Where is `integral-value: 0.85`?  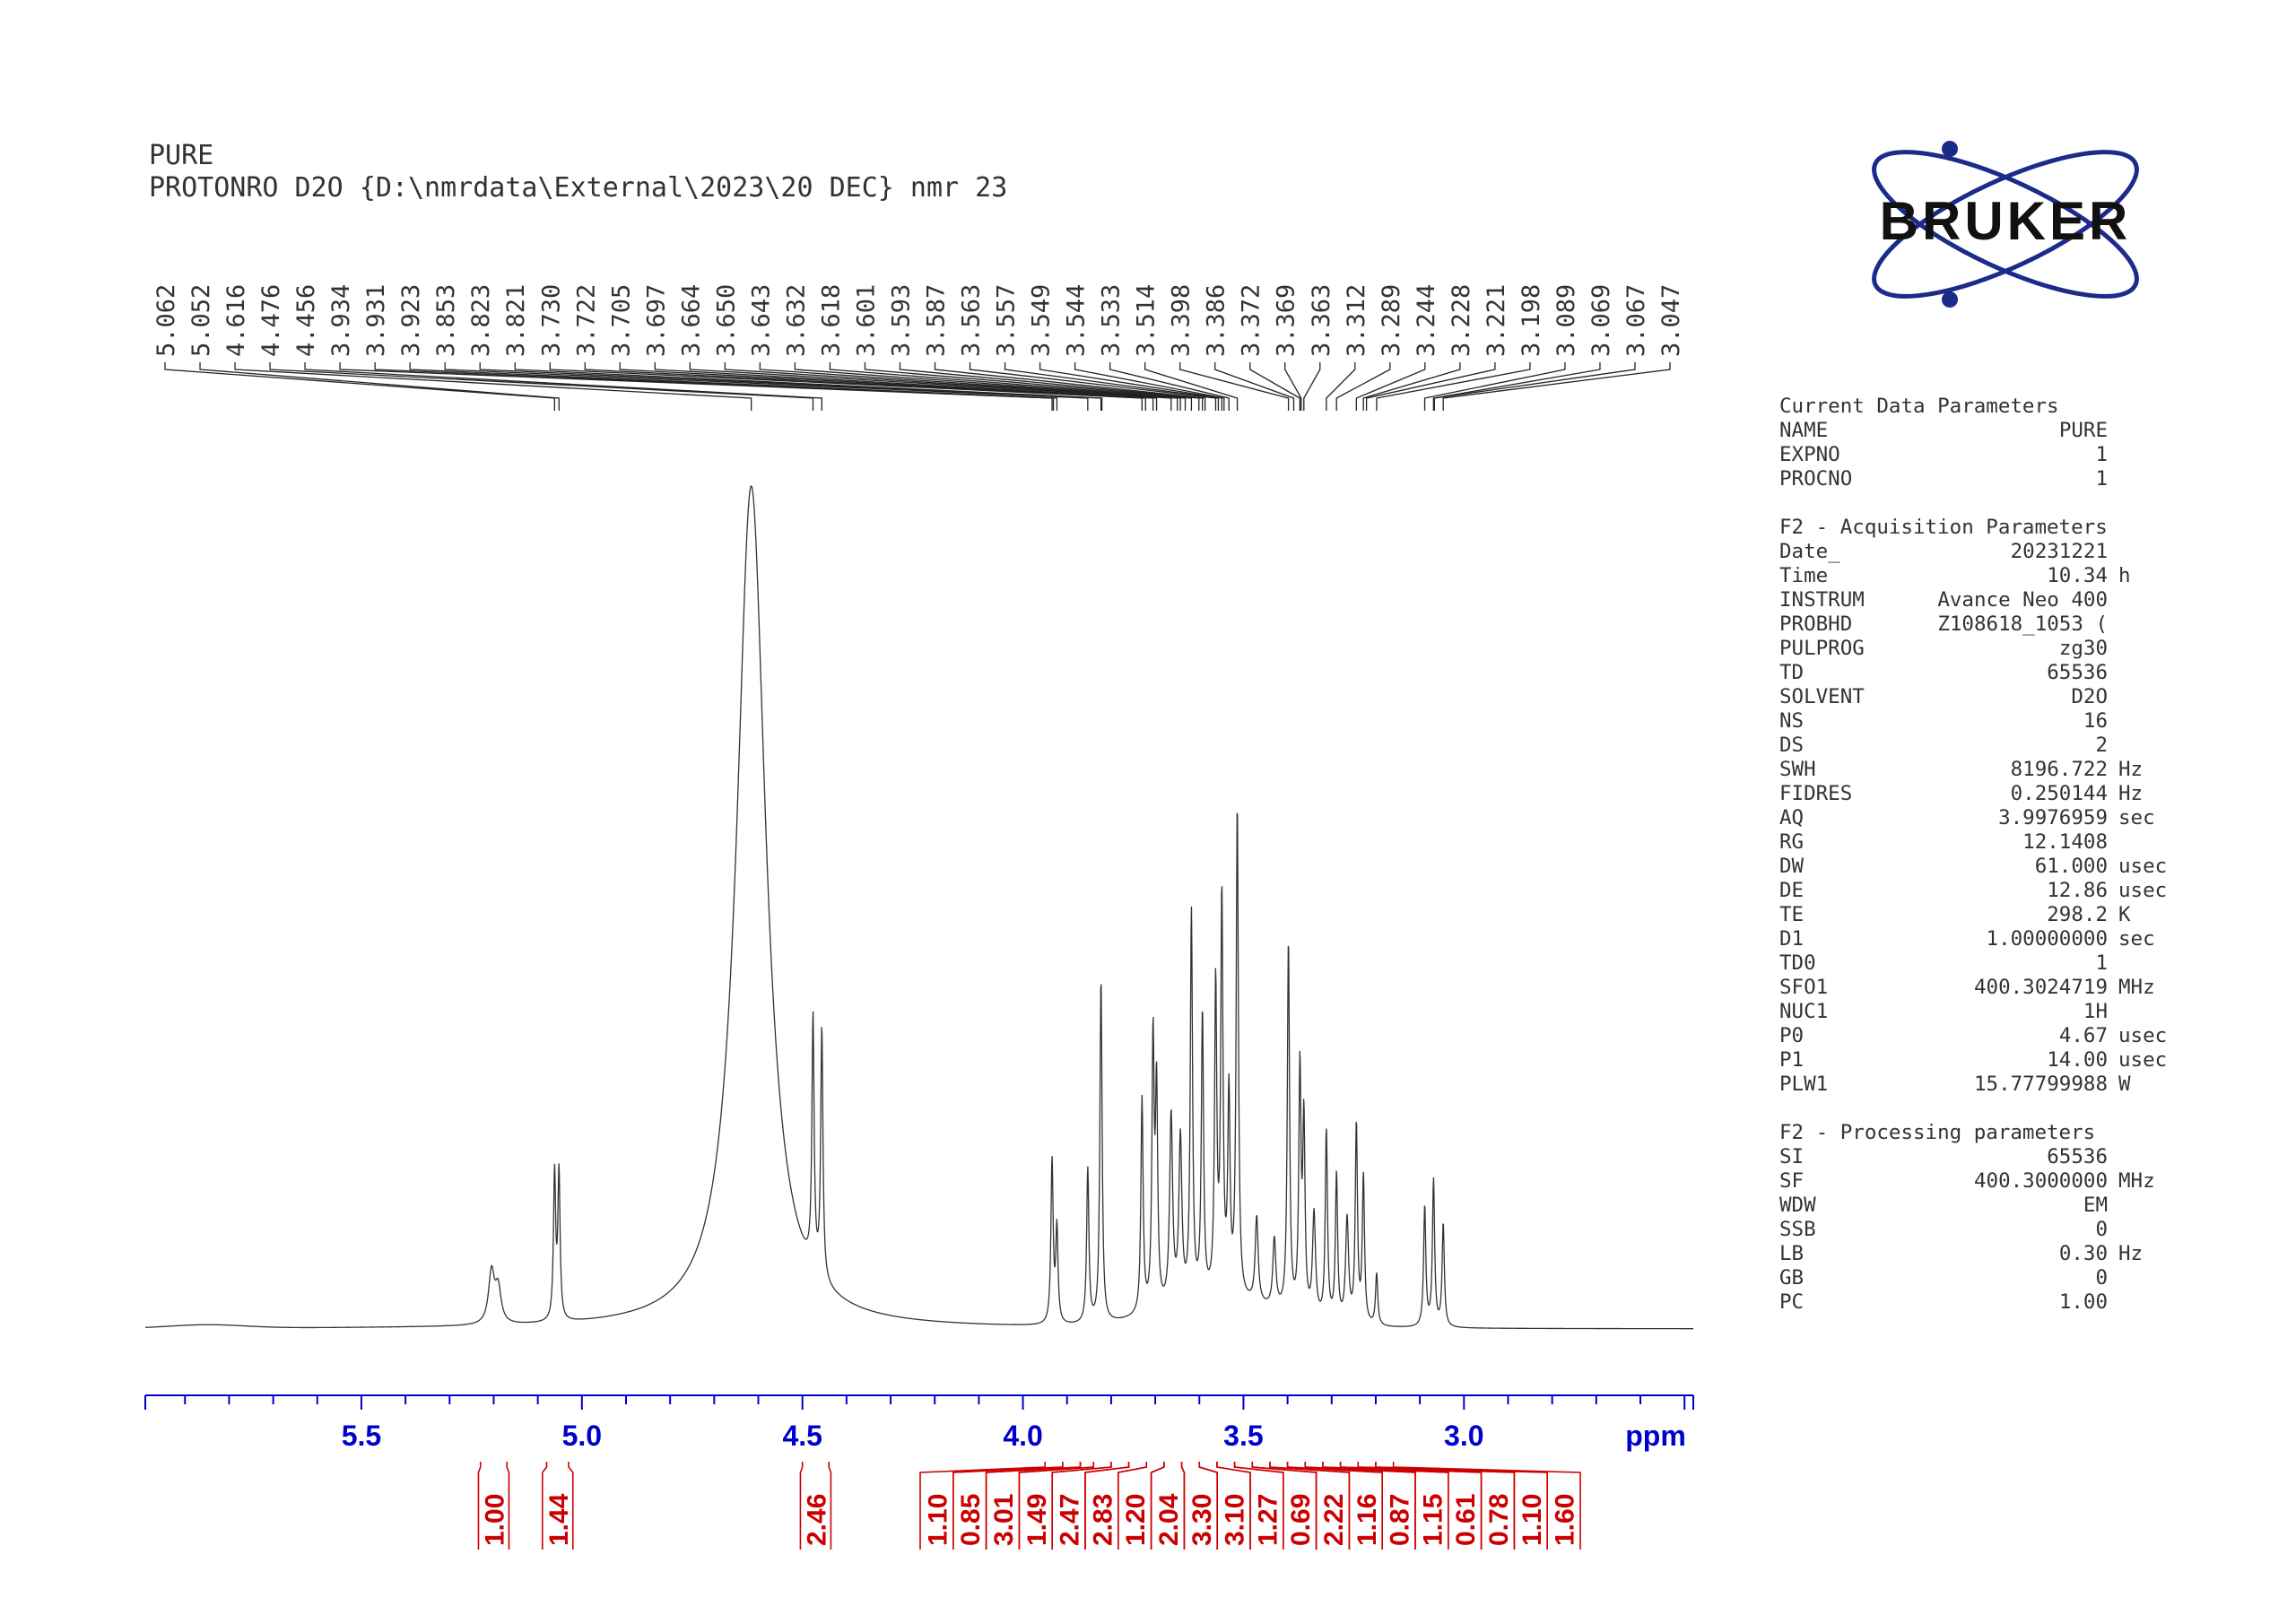 integral-value: 0.85 is located at coordinates (971, 1520).